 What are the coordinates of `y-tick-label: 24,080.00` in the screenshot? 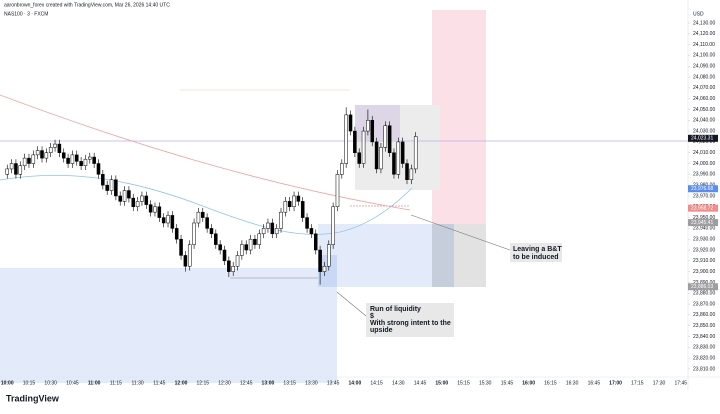 It's located at (704, 77).